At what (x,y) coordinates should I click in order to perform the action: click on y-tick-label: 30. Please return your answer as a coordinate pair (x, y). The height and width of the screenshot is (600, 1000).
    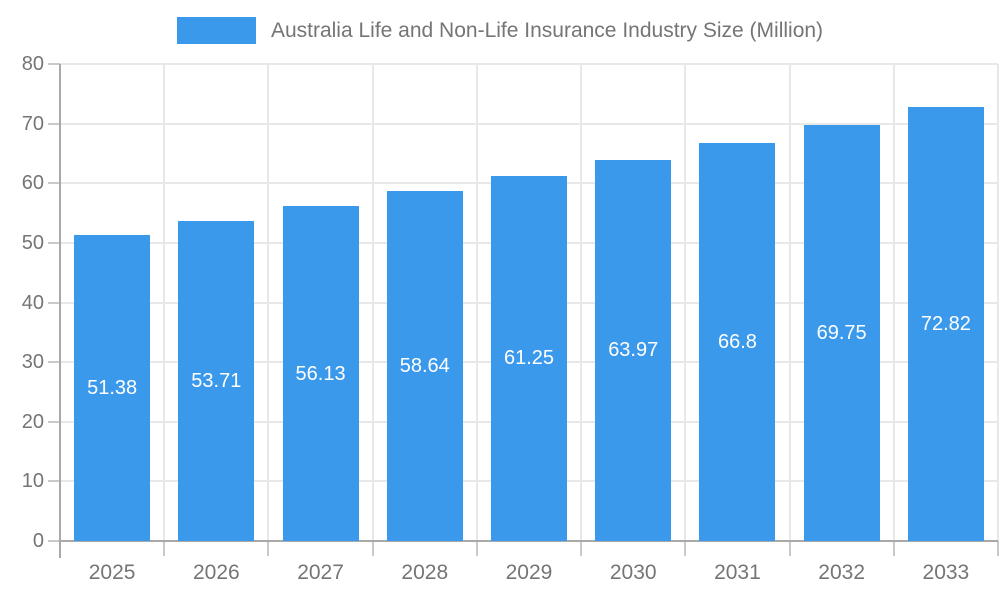
    Looking at the image, I should click on (32, 362).